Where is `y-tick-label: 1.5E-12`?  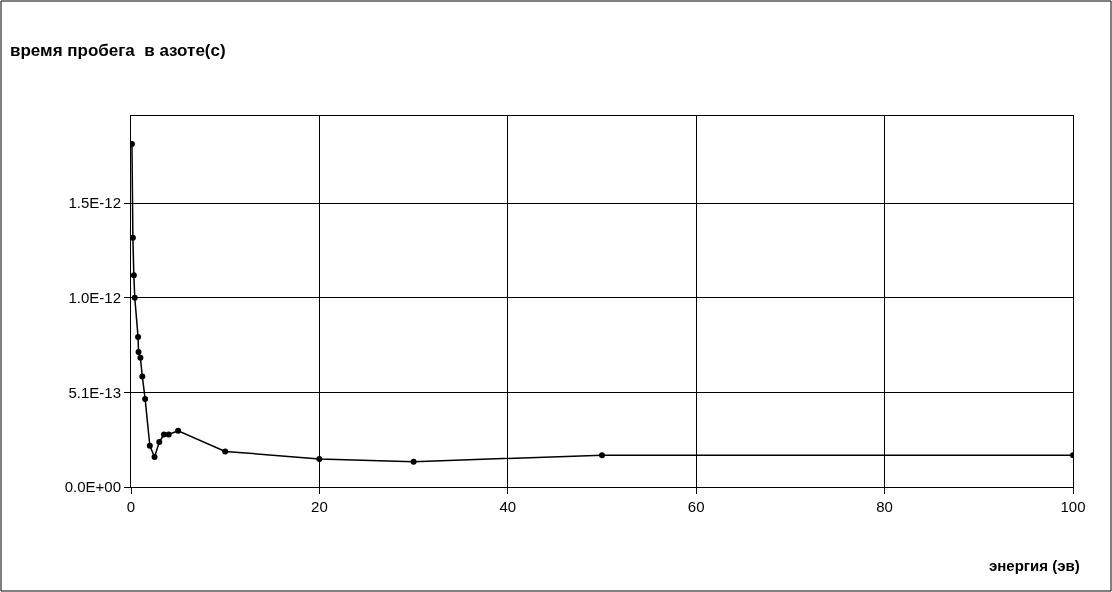 y-tick-label: 1.5E-12 is located at coordinates (94, 203).